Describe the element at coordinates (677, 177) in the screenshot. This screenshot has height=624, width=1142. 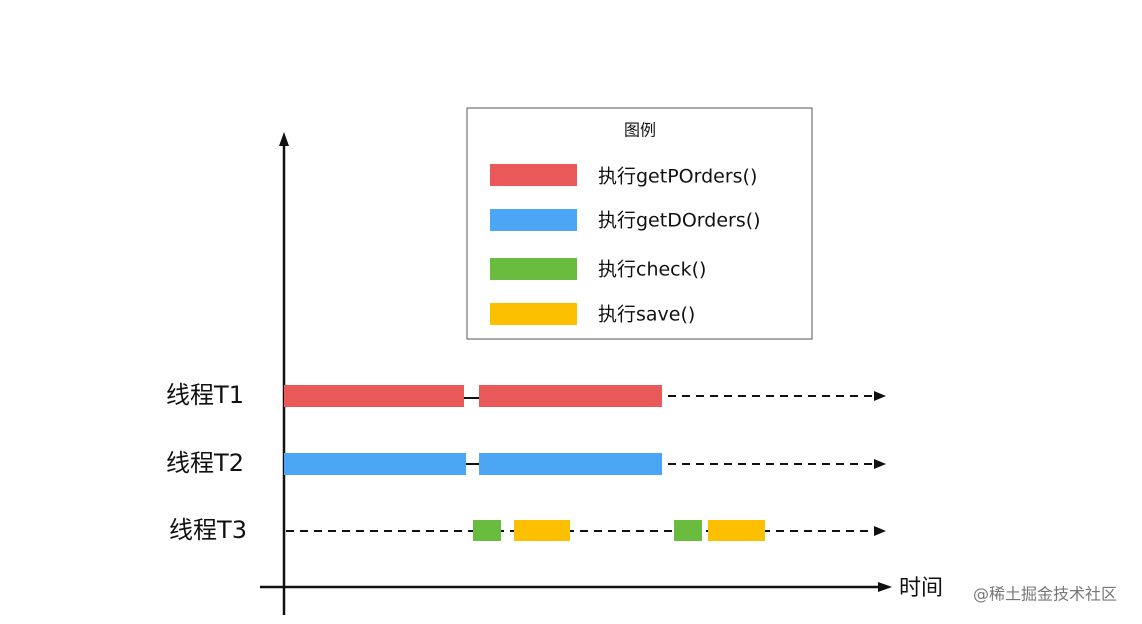
I see `legend-label: 执行getPOrders()` at that location.